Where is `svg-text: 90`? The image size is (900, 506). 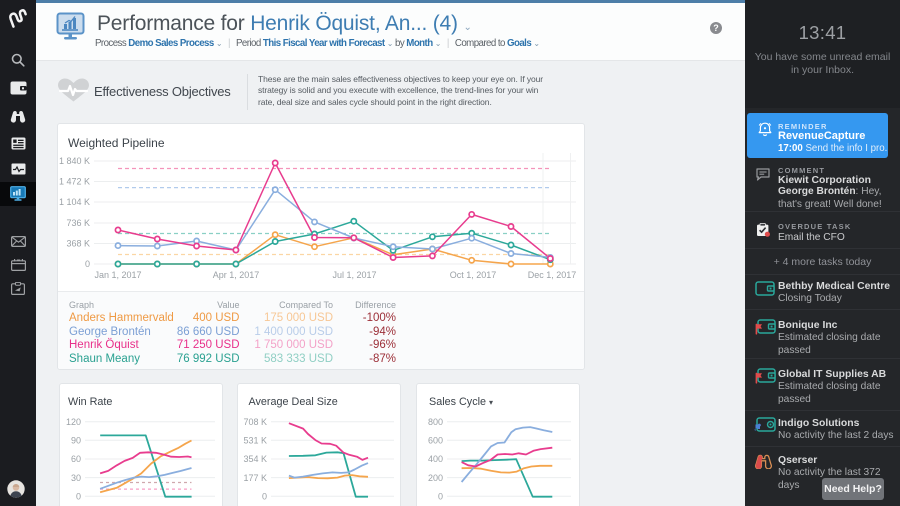
svg-text: 90 is located at coordinates (76, 441).